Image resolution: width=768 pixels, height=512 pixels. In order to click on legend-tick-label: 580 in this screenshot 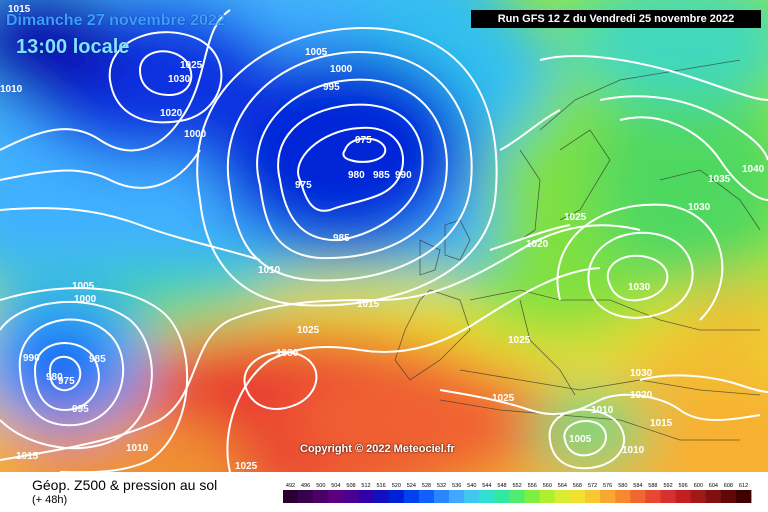, I will do `click(622, 486)`.